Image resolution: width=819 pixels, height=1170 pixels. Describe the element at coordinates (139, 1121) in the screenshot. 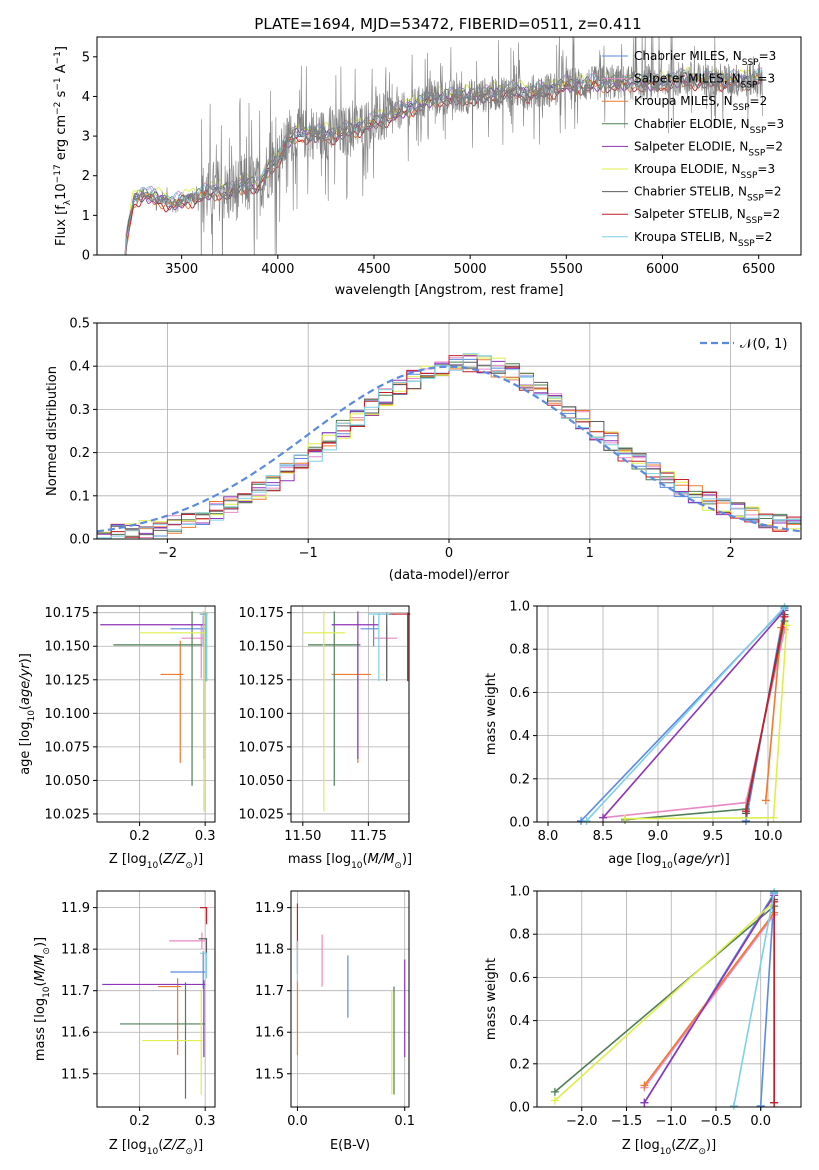

I see `x-tick-label: 0.2` at that location.